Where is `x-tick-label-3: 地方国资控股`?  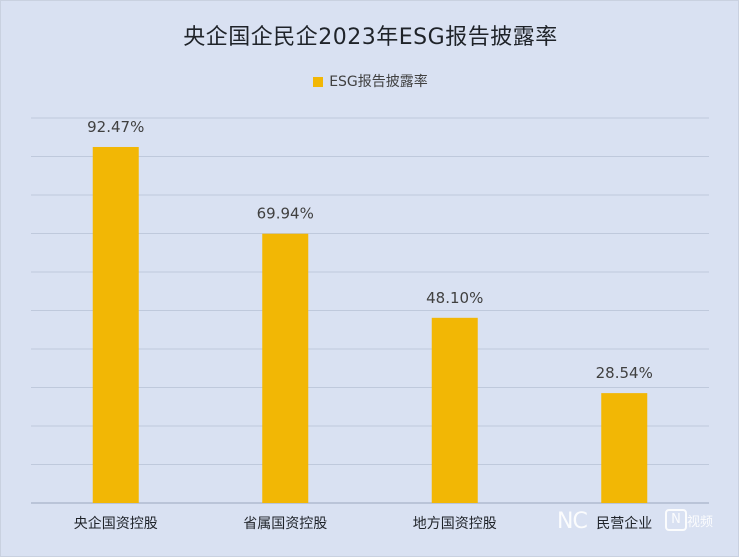 x-tick-label-3: 地方国资控股 is located at coordinates (455, 524).